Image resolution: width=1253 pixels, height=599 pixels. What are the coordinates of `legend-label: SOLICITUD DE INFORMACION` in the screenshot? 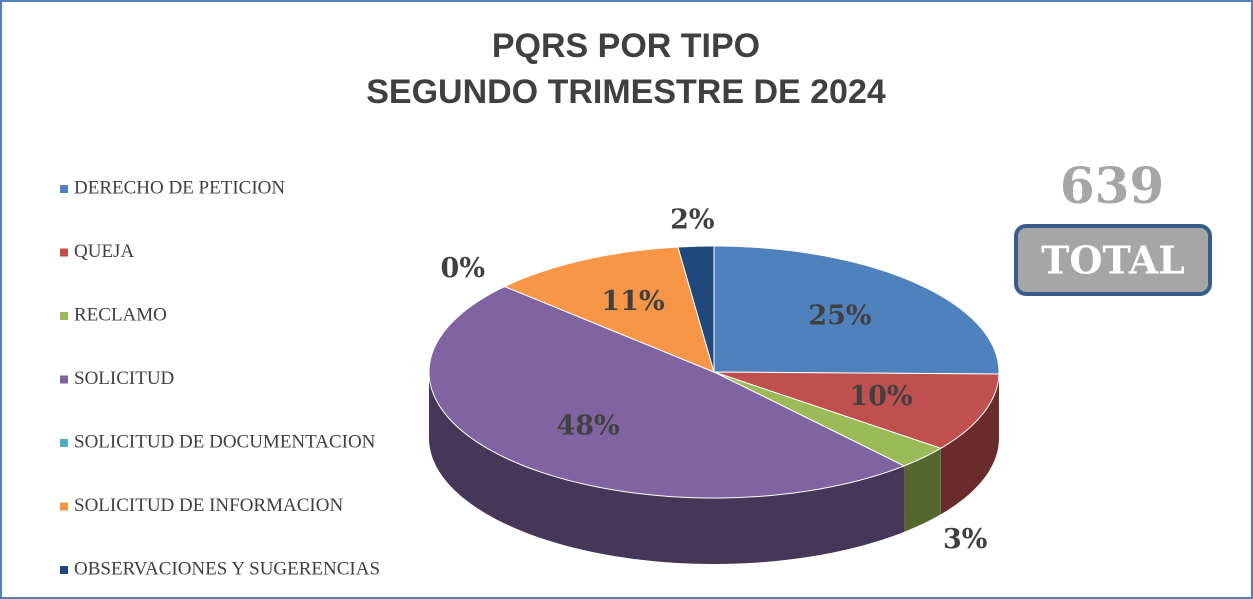 It's located at (208, 505).